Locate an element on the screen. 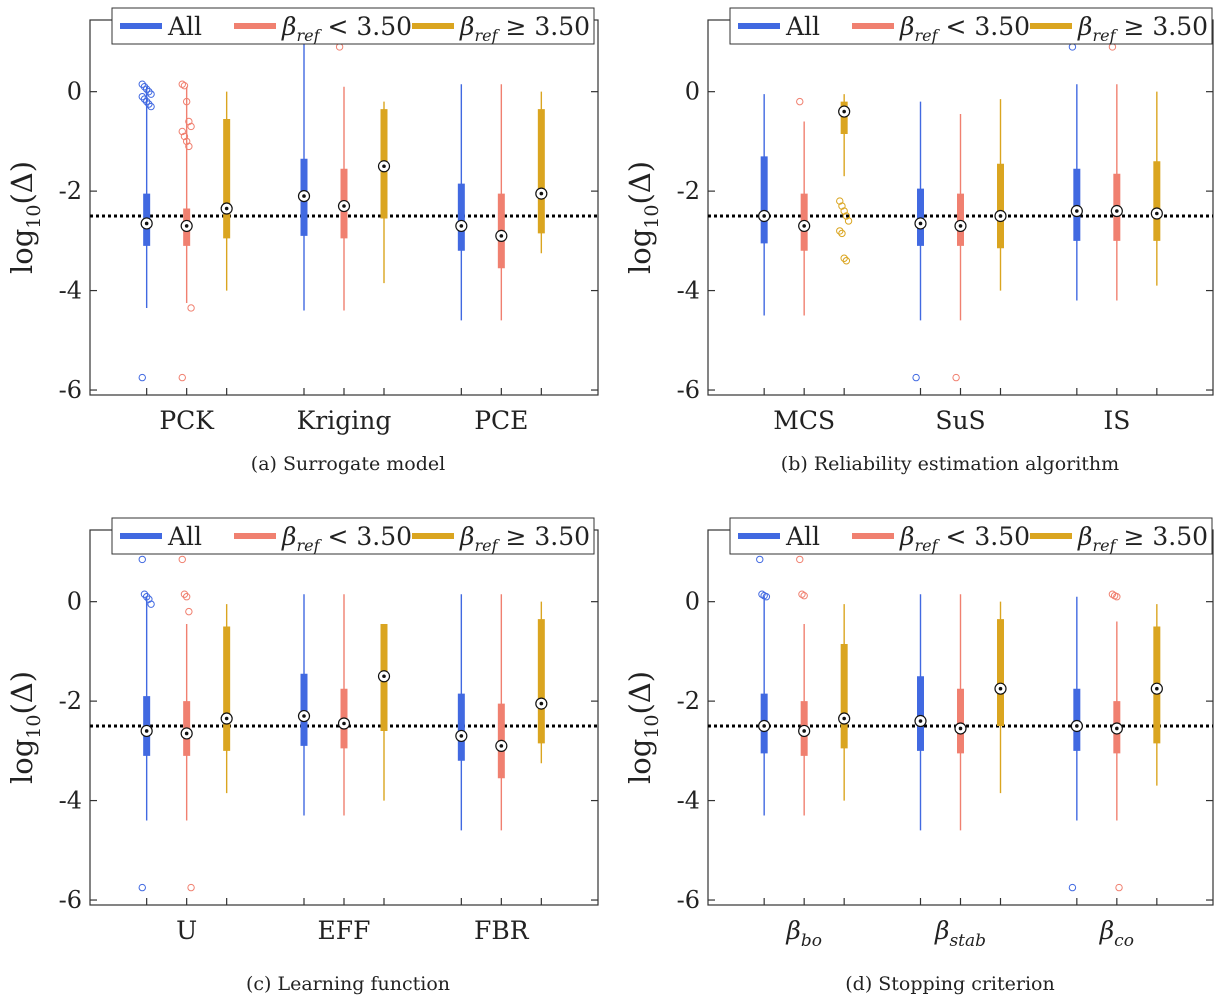 The image size is (1219, 1000). x-category-label: PCK is located at coordinates (187, 420).